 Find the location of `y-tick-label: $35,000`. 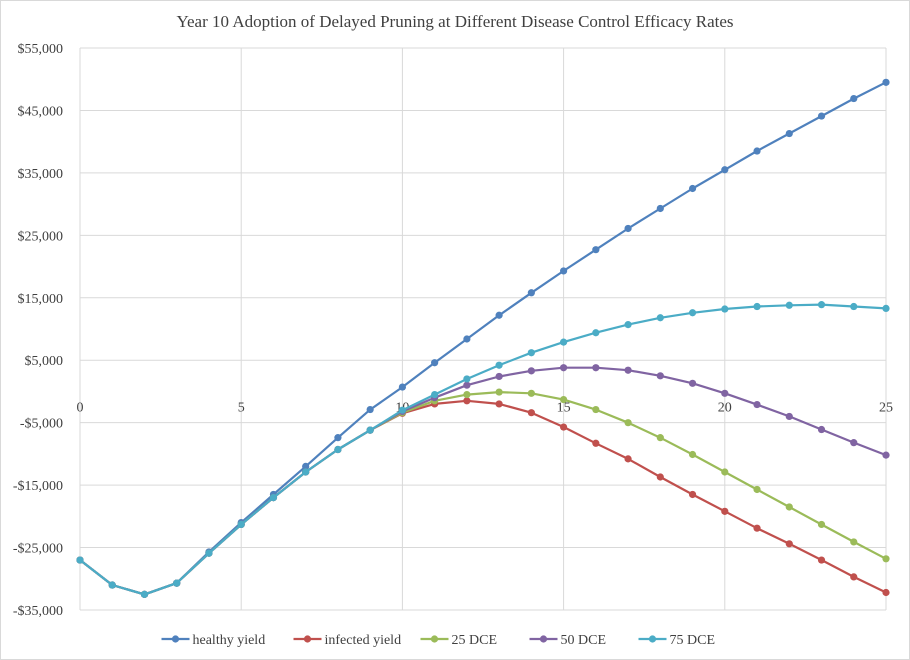

y-tick-label: $35,000 is located at coordinates (41, 174).